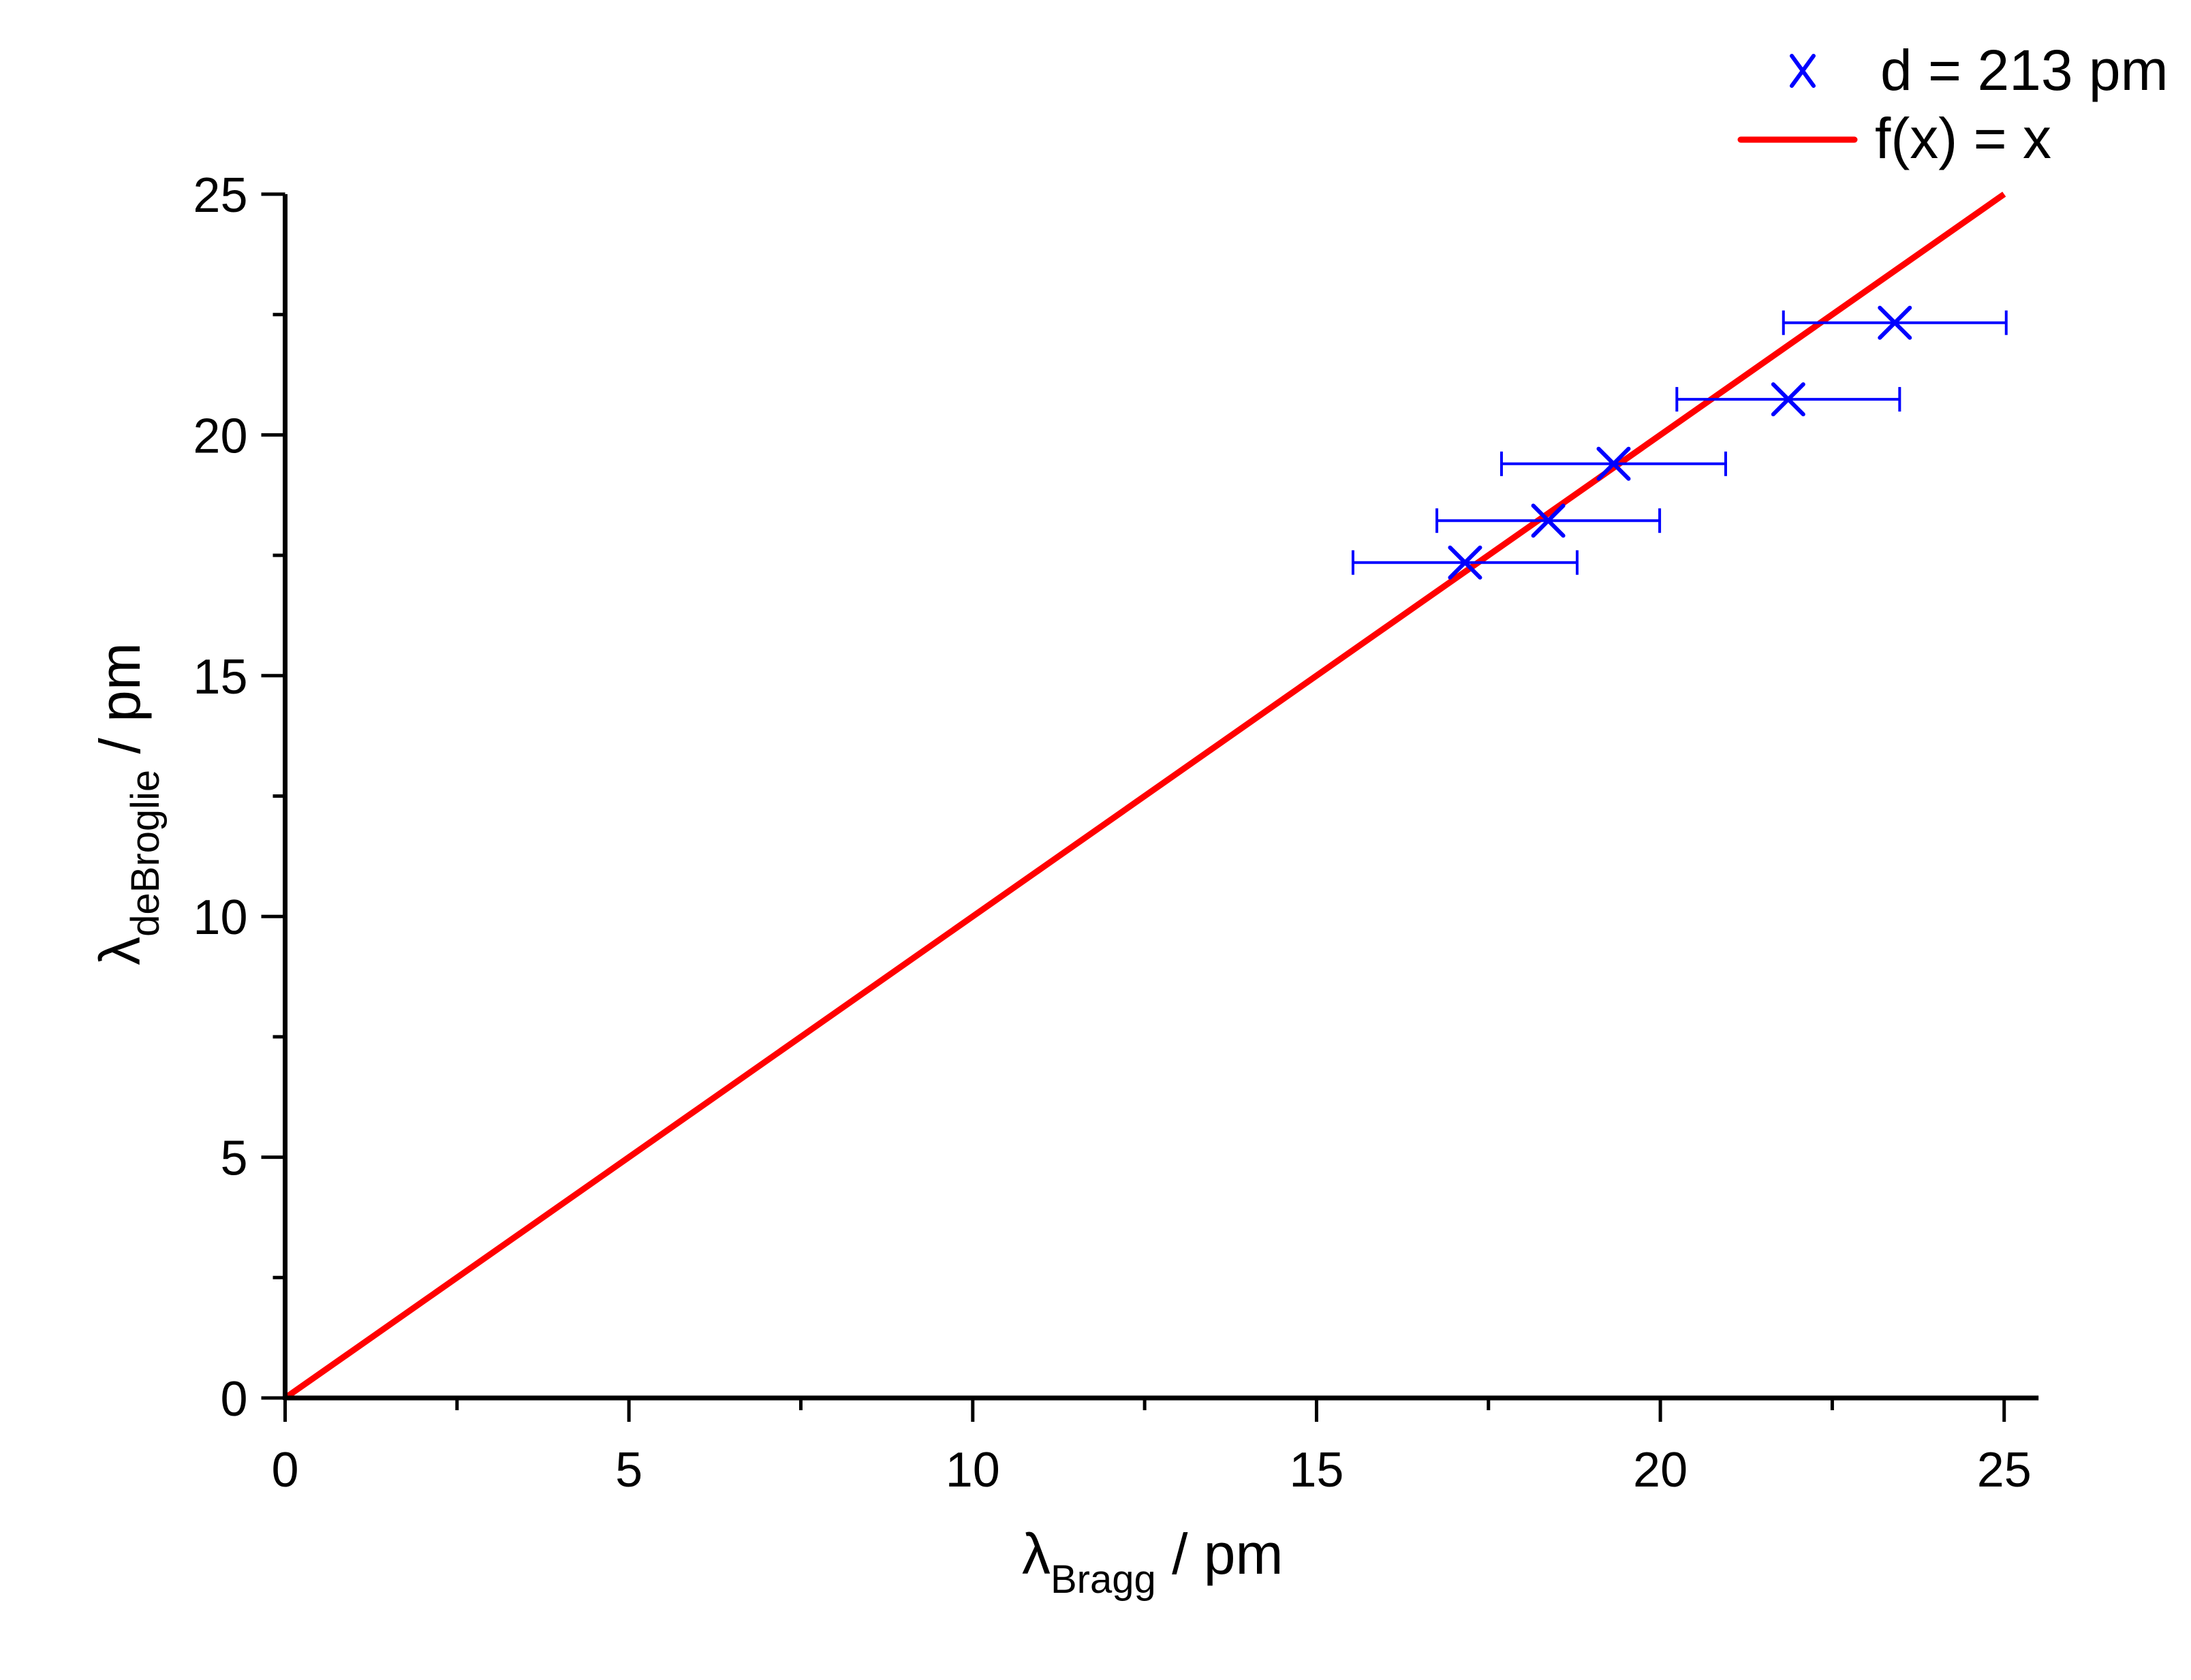 The image size is (2191, 1680). I want to click on x-tick-label: 5, so click(628, 1470).